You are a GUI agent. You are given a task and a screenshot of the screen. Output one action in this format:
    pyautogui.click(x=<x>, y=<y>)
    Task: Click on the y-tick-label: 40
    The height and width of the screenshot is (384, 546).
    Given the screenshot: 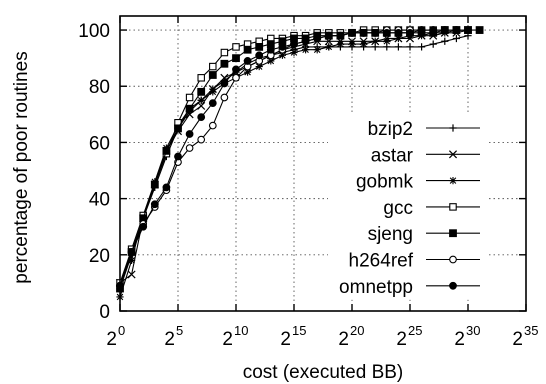 What is the action you would take?
    pyautogui.click(x=99, y=200)
    